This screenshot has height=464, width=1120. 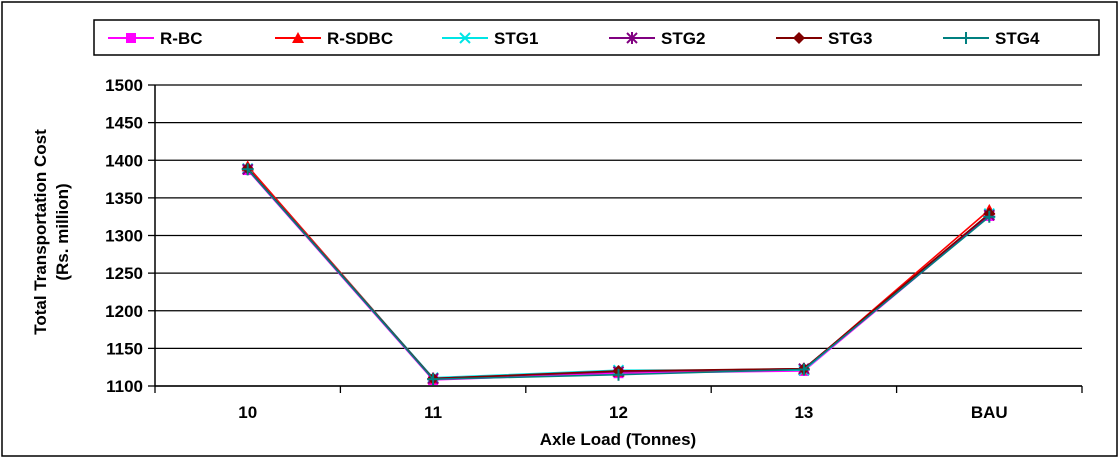 I want to click on y-axis-title-line2: (Rs. million), so click(x=62, y=231).